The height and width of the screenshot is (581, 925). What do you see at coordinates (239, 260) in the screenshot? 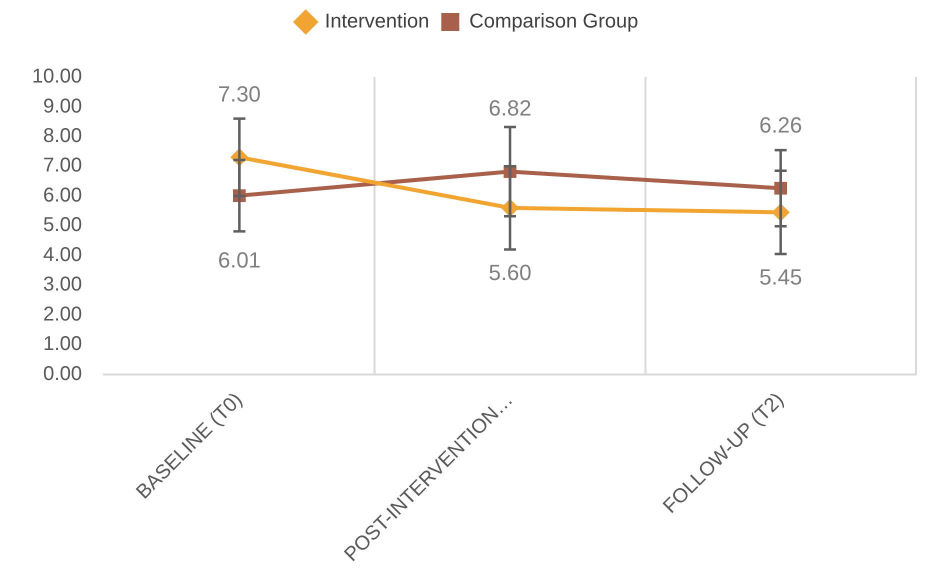
I see `data-label: 6.01` at bounding box center [239, 260].